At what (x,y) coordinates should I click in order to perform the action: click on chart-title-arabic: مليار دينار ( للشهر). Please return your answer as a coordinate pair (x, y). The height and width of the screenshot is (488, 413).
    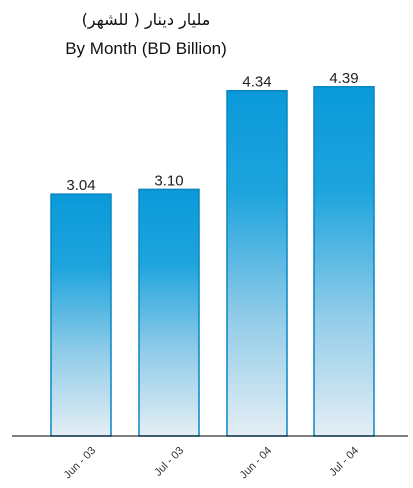
    Looking at the image, I should click on (146, 19).